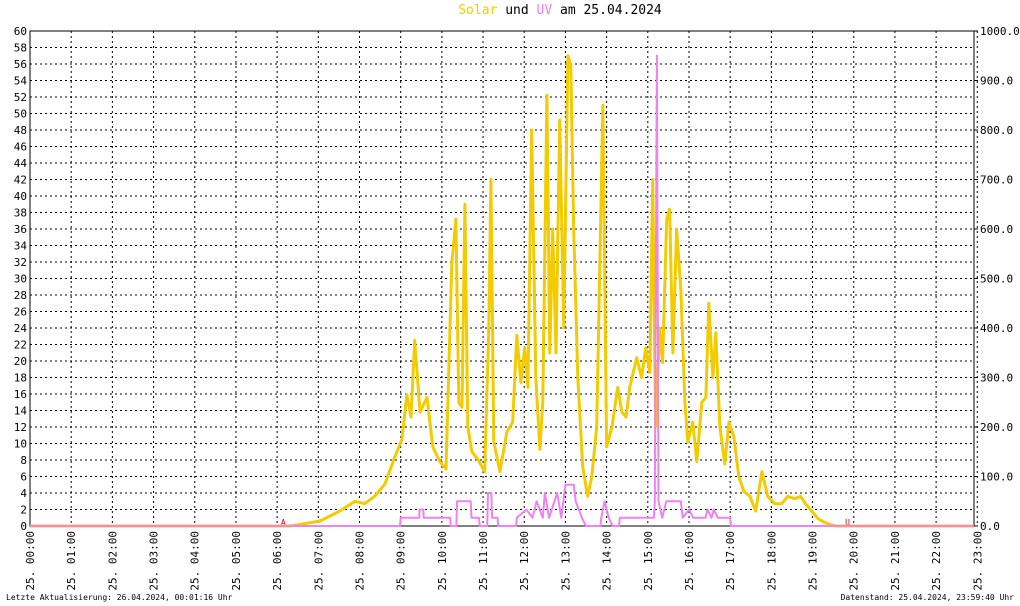  Describe the element at coordinates (20, 444) in the screenshot. I see `y-tick-label: 10` at that location.